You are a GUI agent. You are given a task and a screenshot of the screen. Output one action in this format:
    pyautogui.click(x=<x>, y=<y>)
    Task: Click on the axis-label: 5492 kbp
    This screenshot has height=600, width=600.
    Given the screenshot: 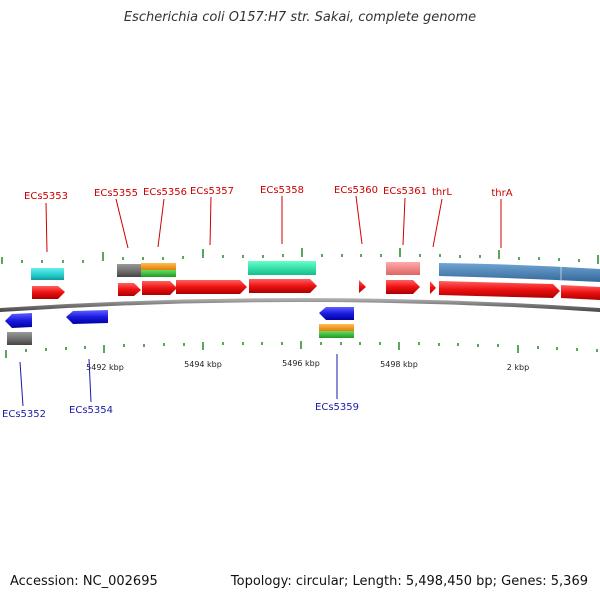 What is the action you would take?
    pyautogui.click(x=105, y=367)
    